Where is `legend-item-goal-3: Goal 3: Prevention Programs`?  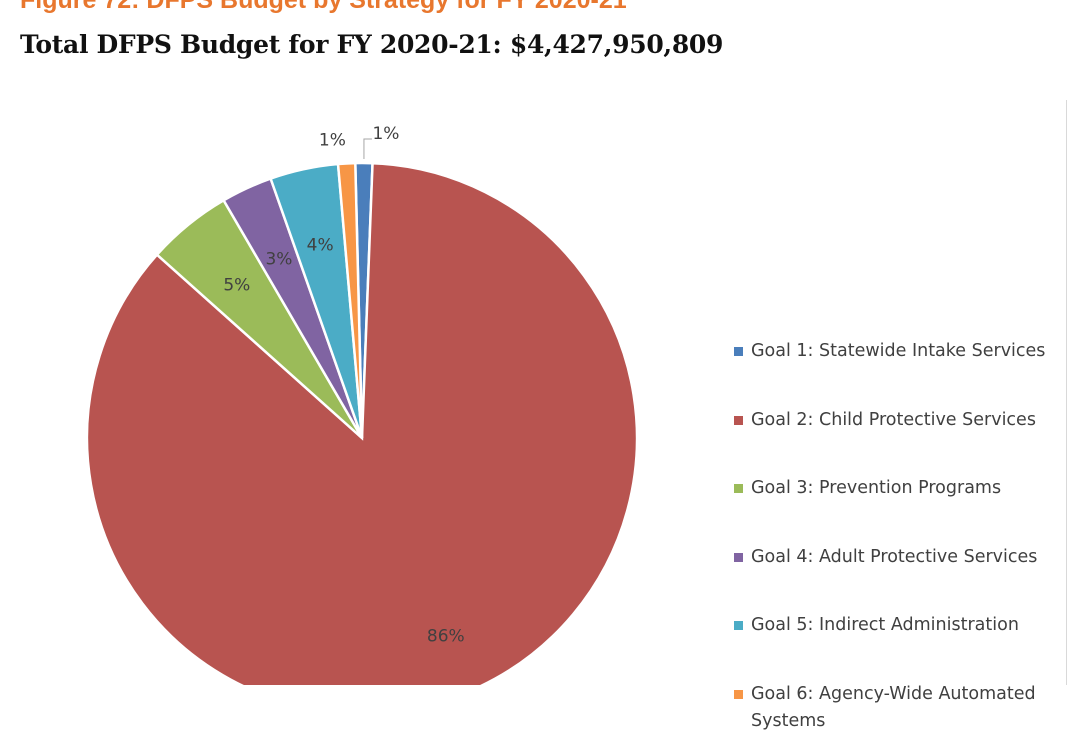 legend-item-goal-3: Goal 3: Prevention Programs is located at coordinates (897, 488).